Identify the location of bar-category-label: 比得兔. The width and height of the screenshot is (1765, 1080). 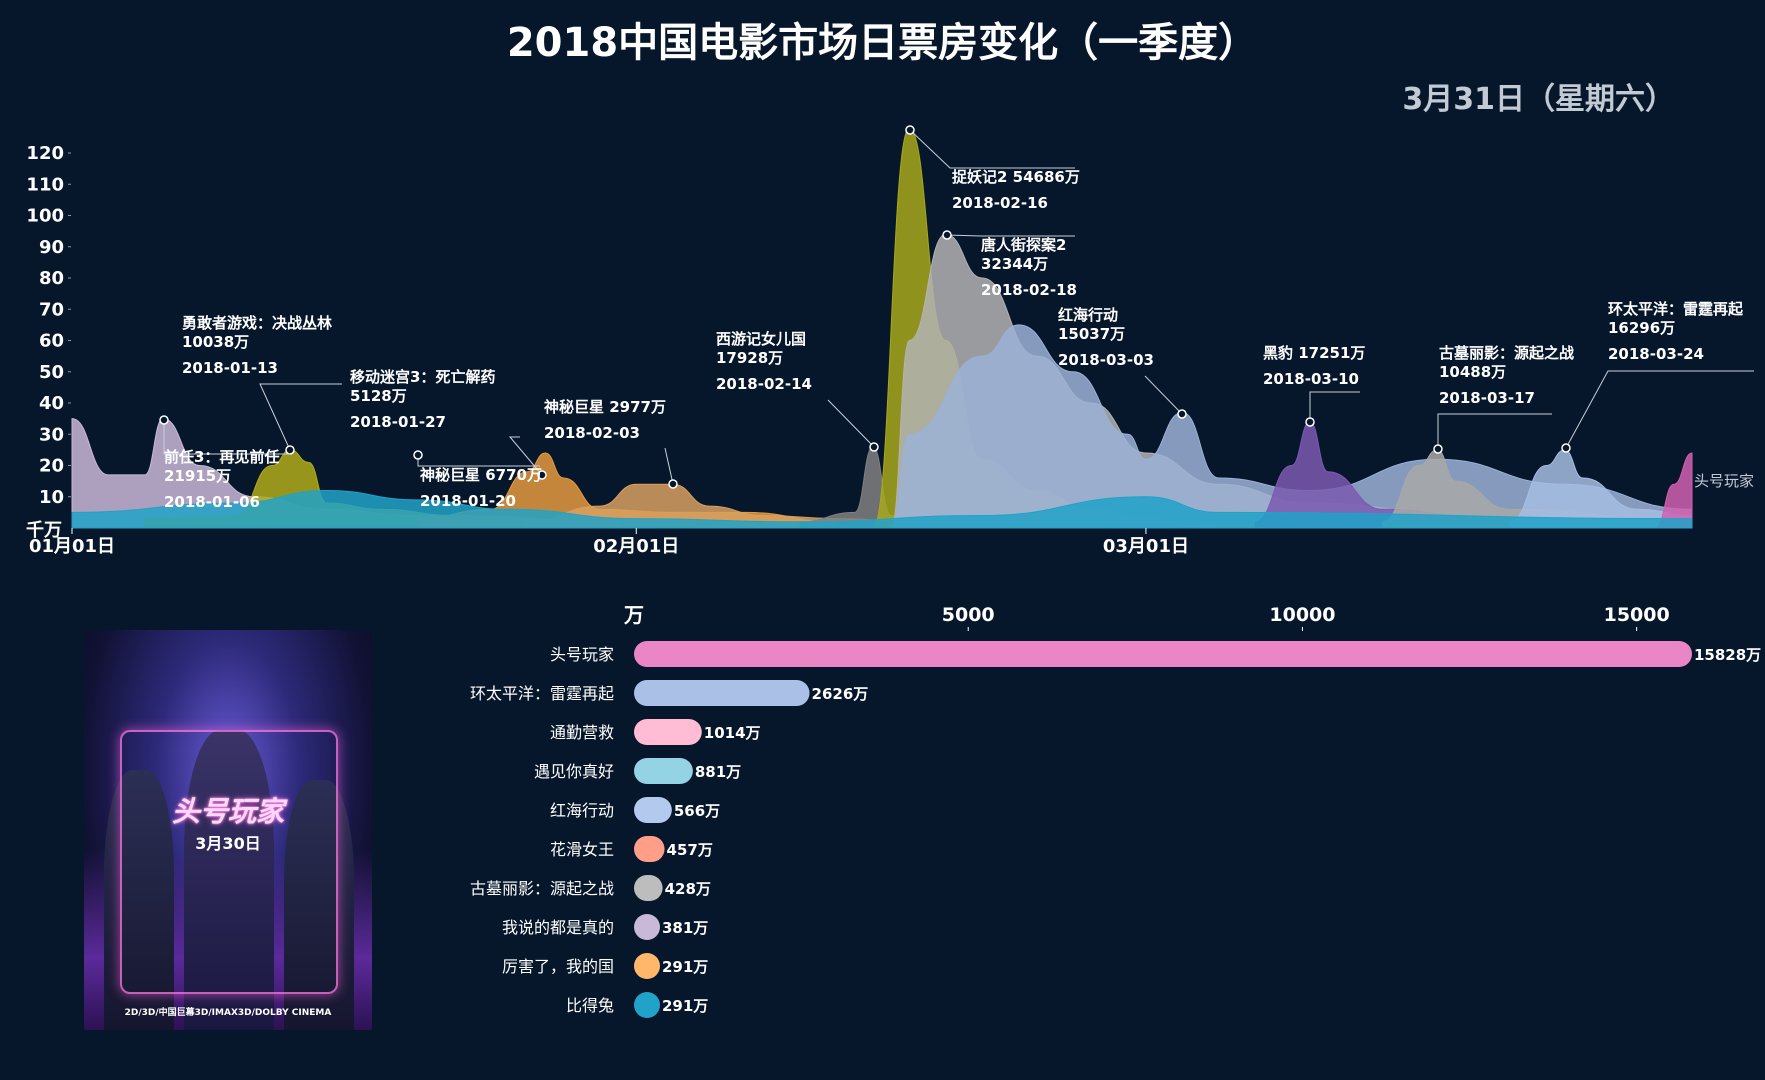
(590, 1005).